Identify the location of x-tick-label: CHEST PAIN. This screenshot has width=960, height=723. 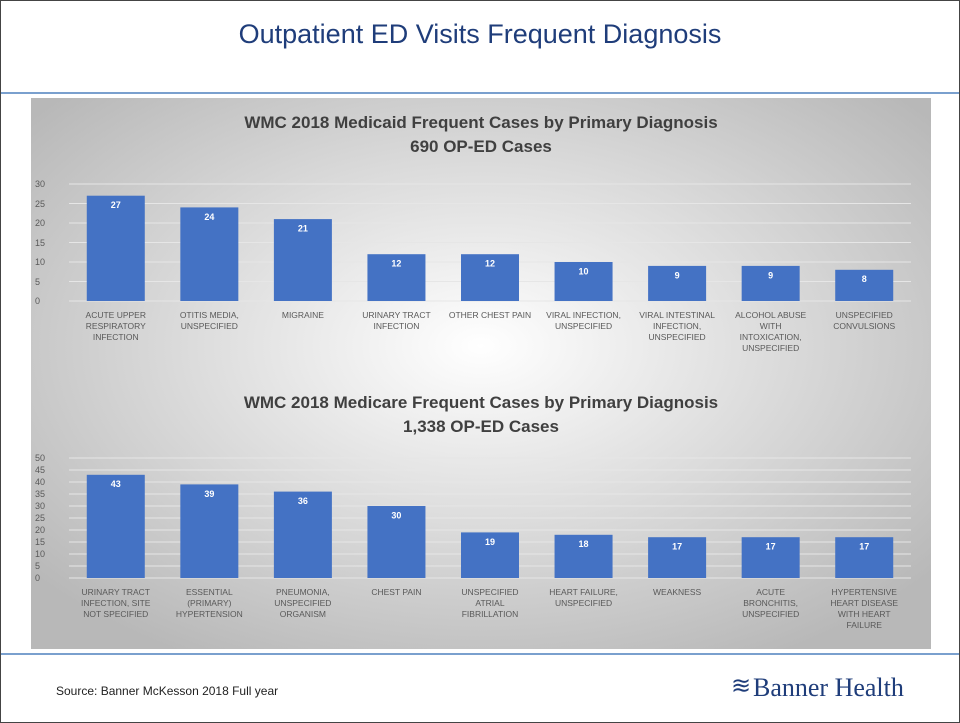
(396, 592).